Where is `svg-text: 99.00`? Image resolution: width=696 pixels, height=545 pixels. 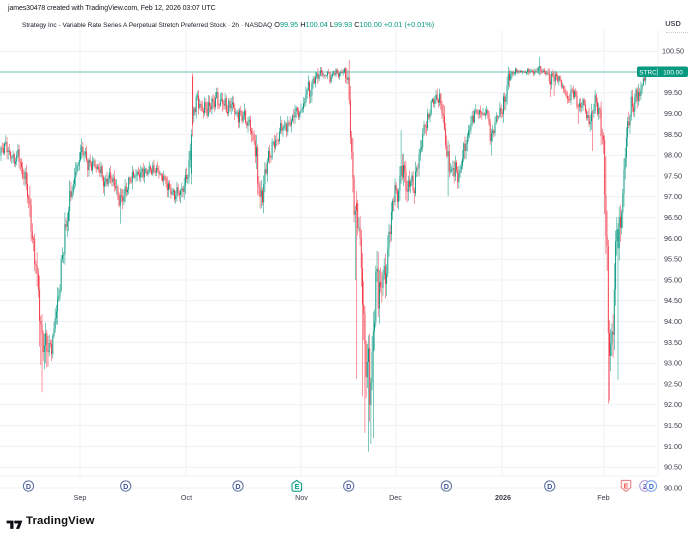
svg-text: 99.00 is located at coordinates (673, 113).